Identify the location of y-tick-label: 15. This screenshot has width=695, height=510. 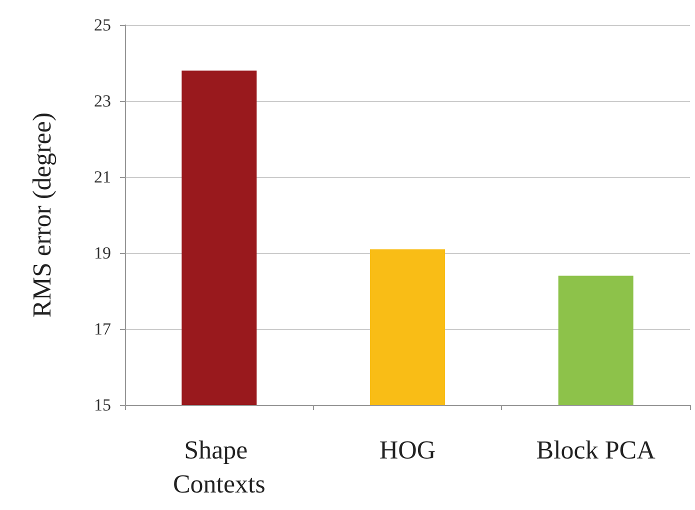
(102, 405).